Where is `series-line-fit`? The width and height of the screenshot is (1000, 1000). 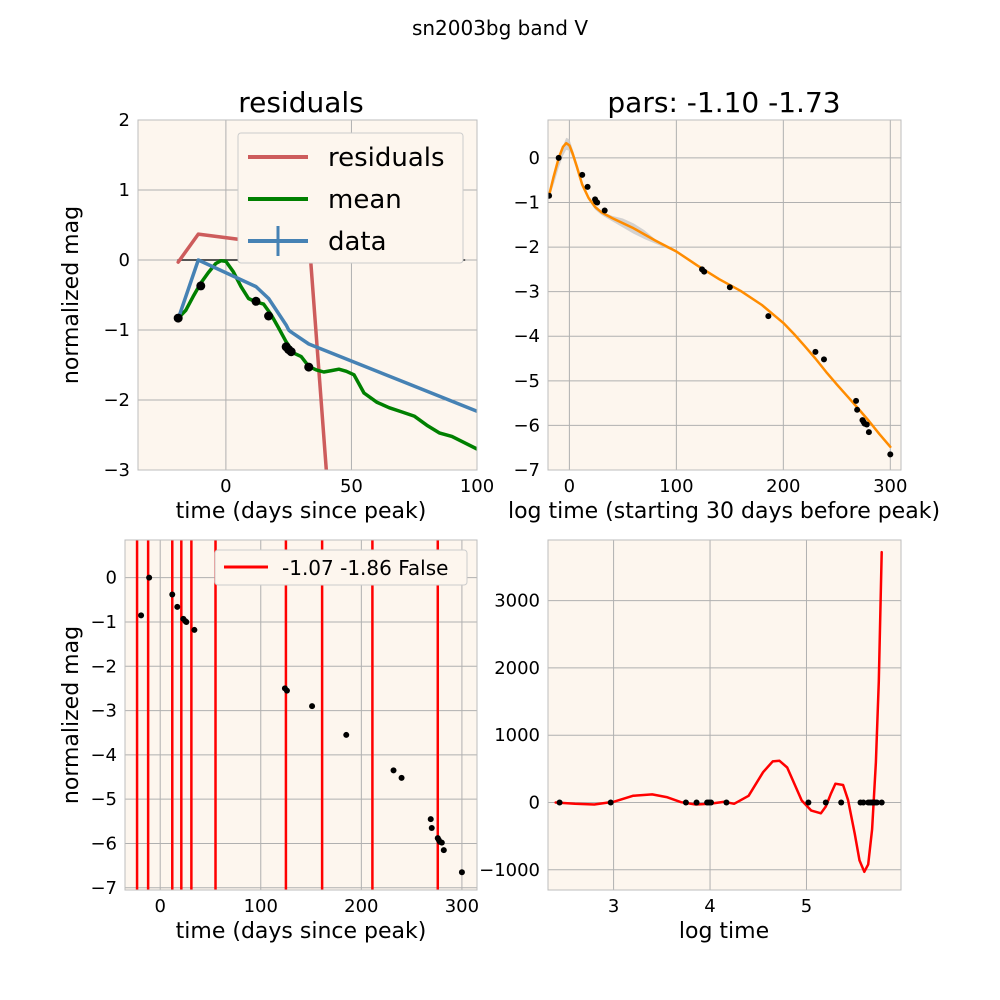
series-line-fit is located at coordinates (720, 295).